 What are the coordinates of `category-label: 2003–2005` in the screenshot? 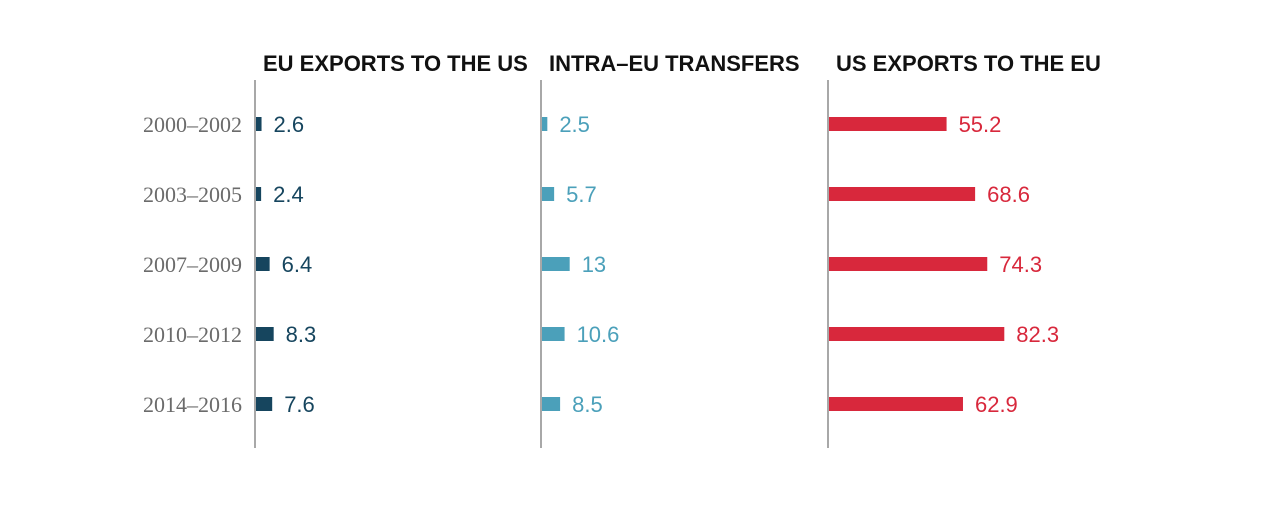 It's located at (192, 194).